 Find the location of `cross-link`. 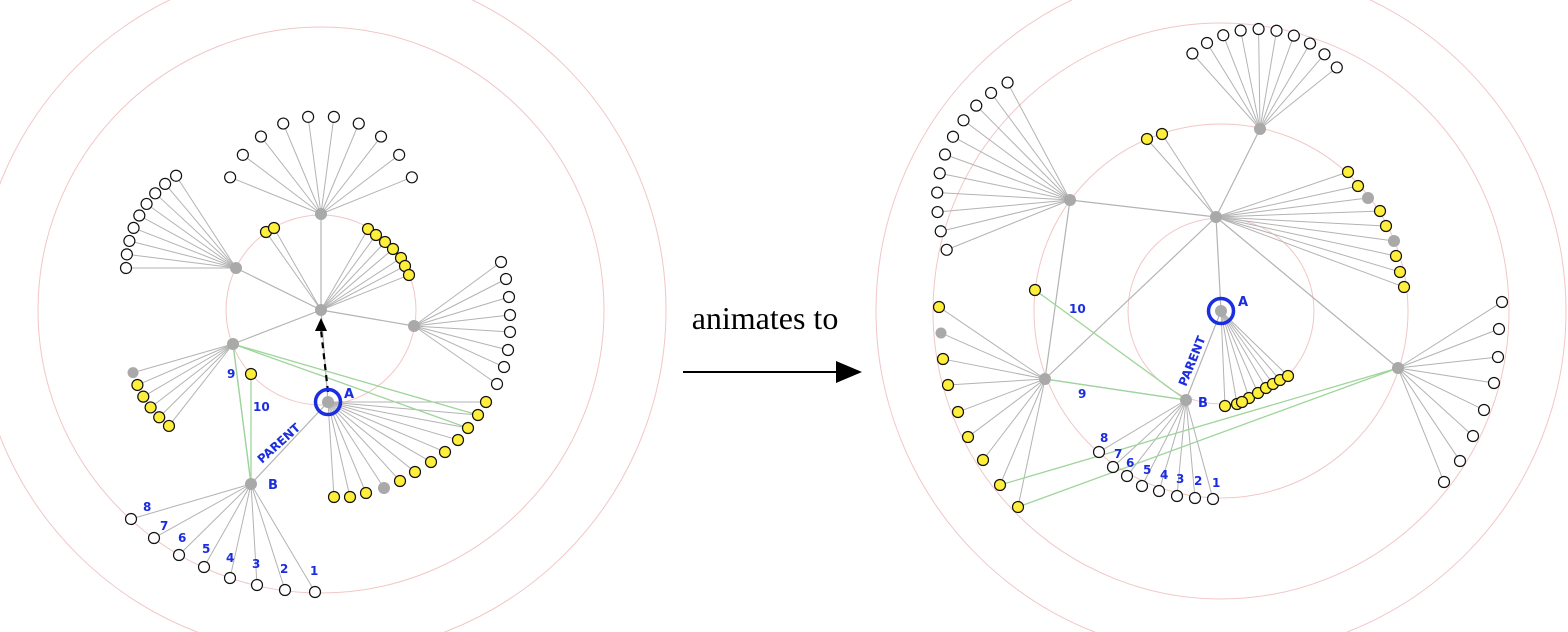

cross-link is located at coordinates (1199, 426).